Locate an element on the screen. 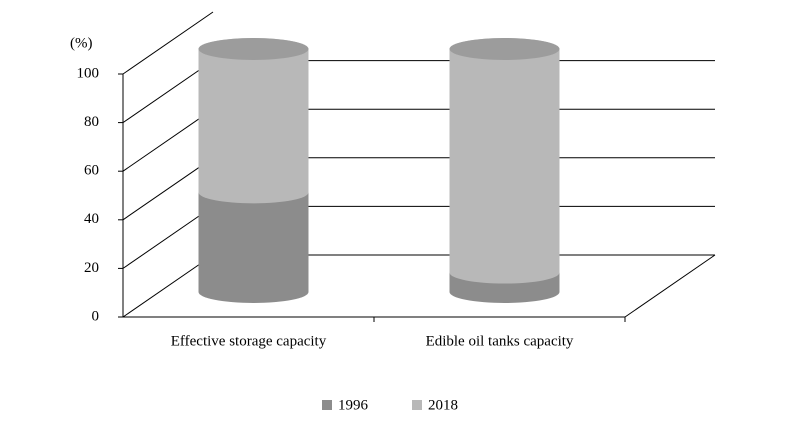 This screenshot has width=801, height=437. y-tick-label: 20 is located at coordinates (91, 268).